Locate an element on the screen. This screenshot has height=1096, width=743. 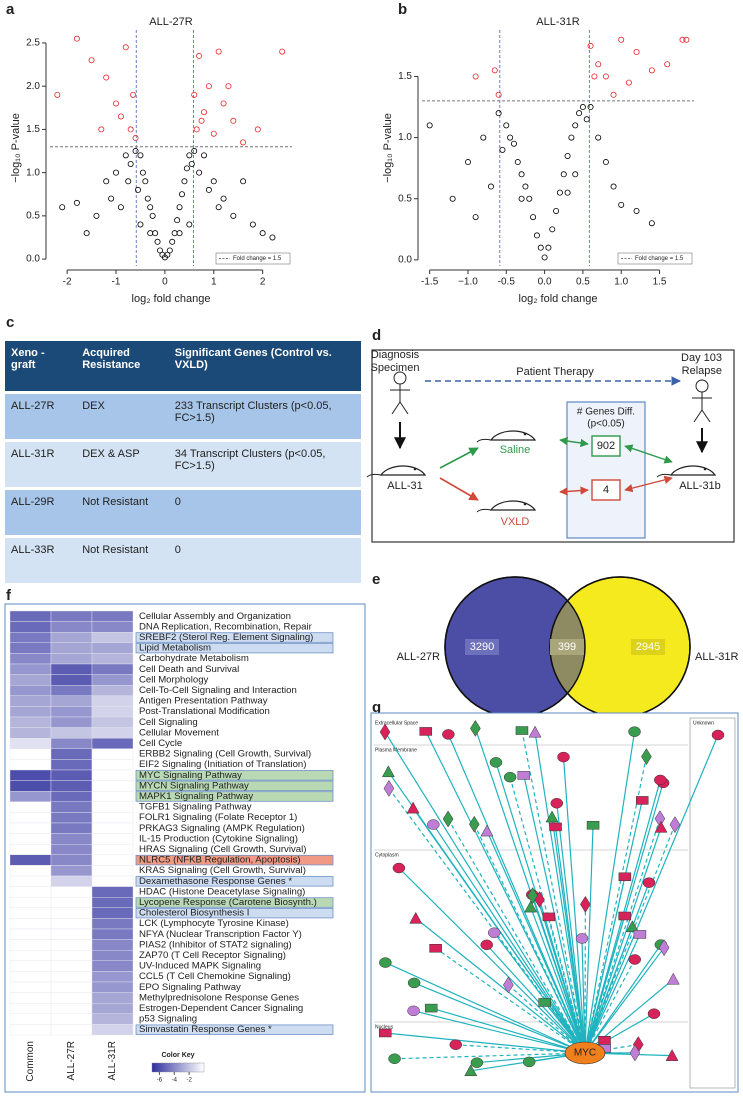
panel-letter: e is located at coordinates (376, 579).